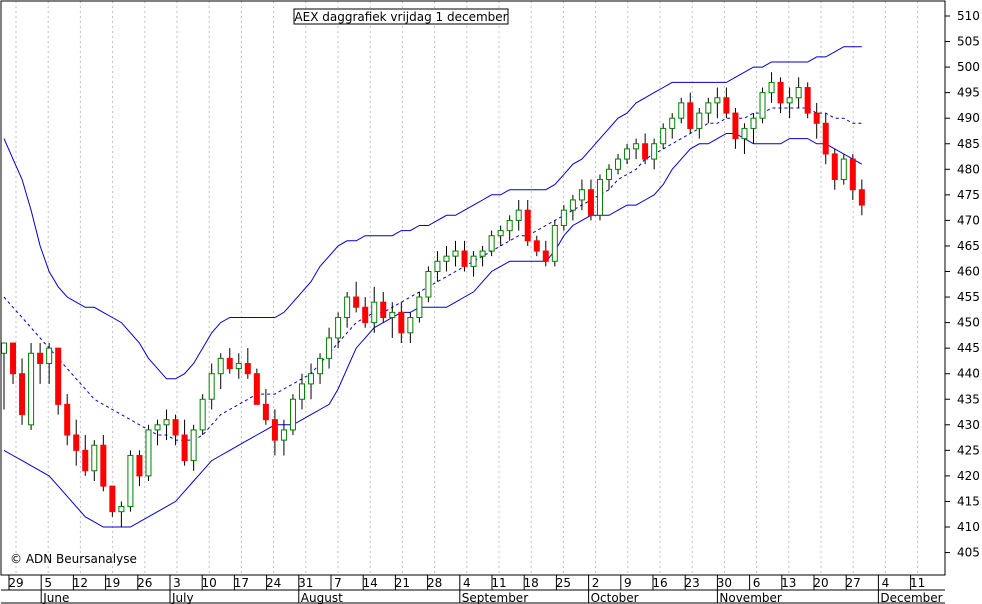 The width and height of the screenshot is (982, 604). What do you see at coordinates (968, 323) in the screenshot?
I see `y-tick-label: 450` at bounding box center [968, 323].